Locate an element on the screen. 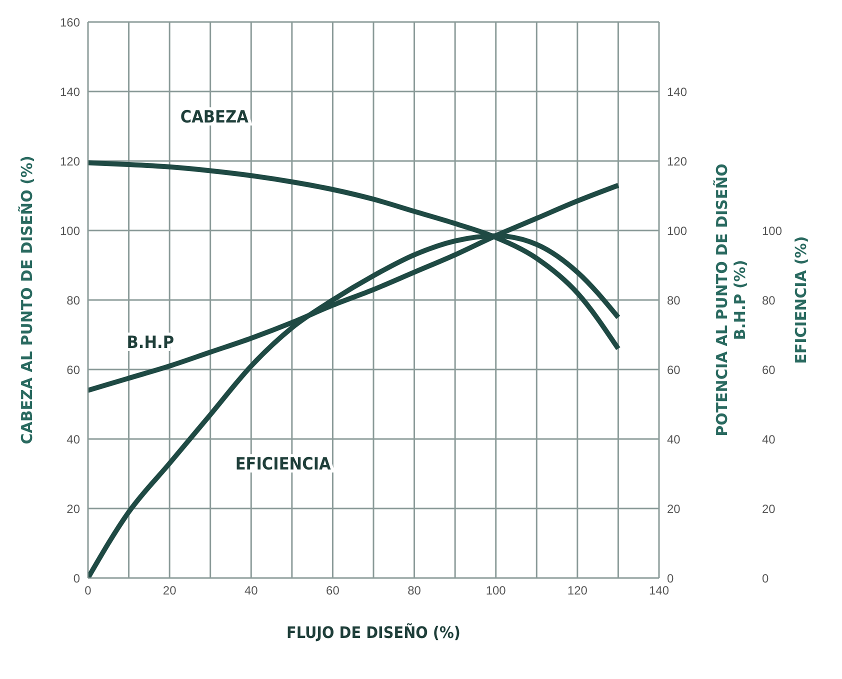 Image resolution: width=842 pixels, height=679 pixels. text: CABEZA is located at coordinates (214, 118).